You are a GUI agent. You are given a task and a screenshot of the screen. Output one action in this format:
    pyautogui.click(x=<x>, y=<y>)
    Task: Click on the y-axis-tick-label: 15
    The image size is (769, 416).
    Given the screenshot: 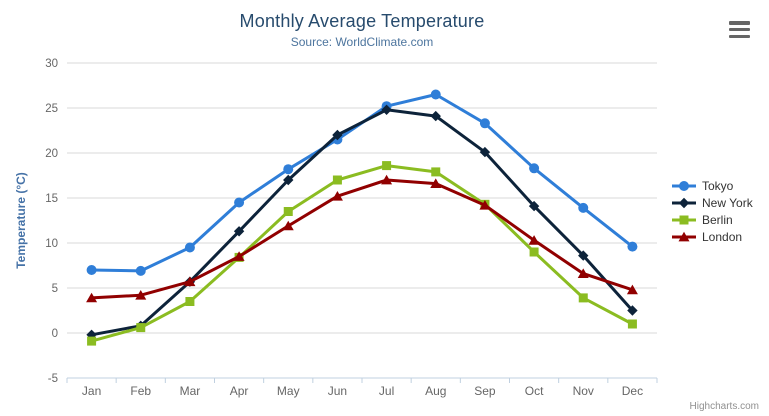 What is the action you would take?
    pyautogui.click(x=51, y=199)
    